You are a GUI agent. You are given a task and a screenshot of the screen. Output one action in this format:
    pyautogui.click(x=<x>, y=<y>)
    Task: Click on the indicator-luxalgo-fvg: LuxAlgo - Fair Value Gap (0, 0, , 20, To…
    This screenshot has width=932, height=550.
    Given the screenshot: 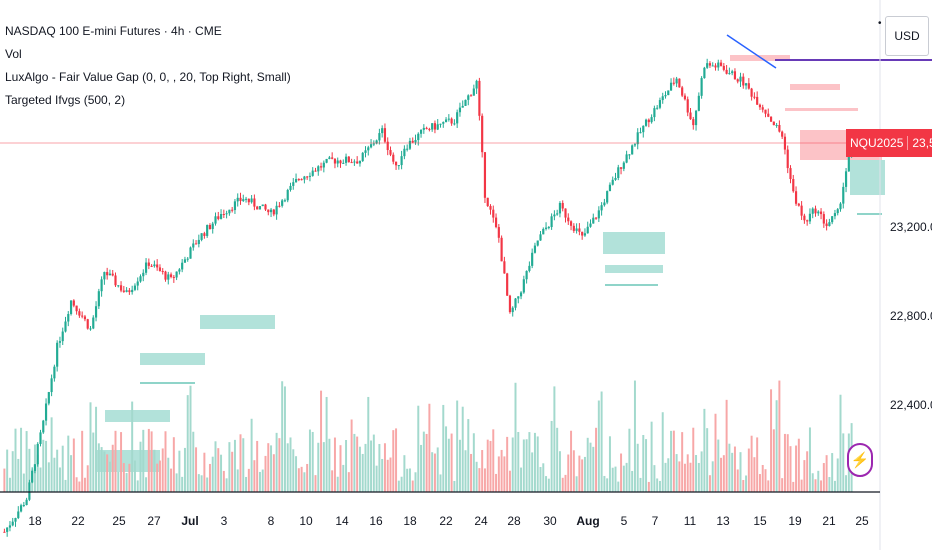 What is the action you would take?
    pyautogui.click(x=148, y=77)
    